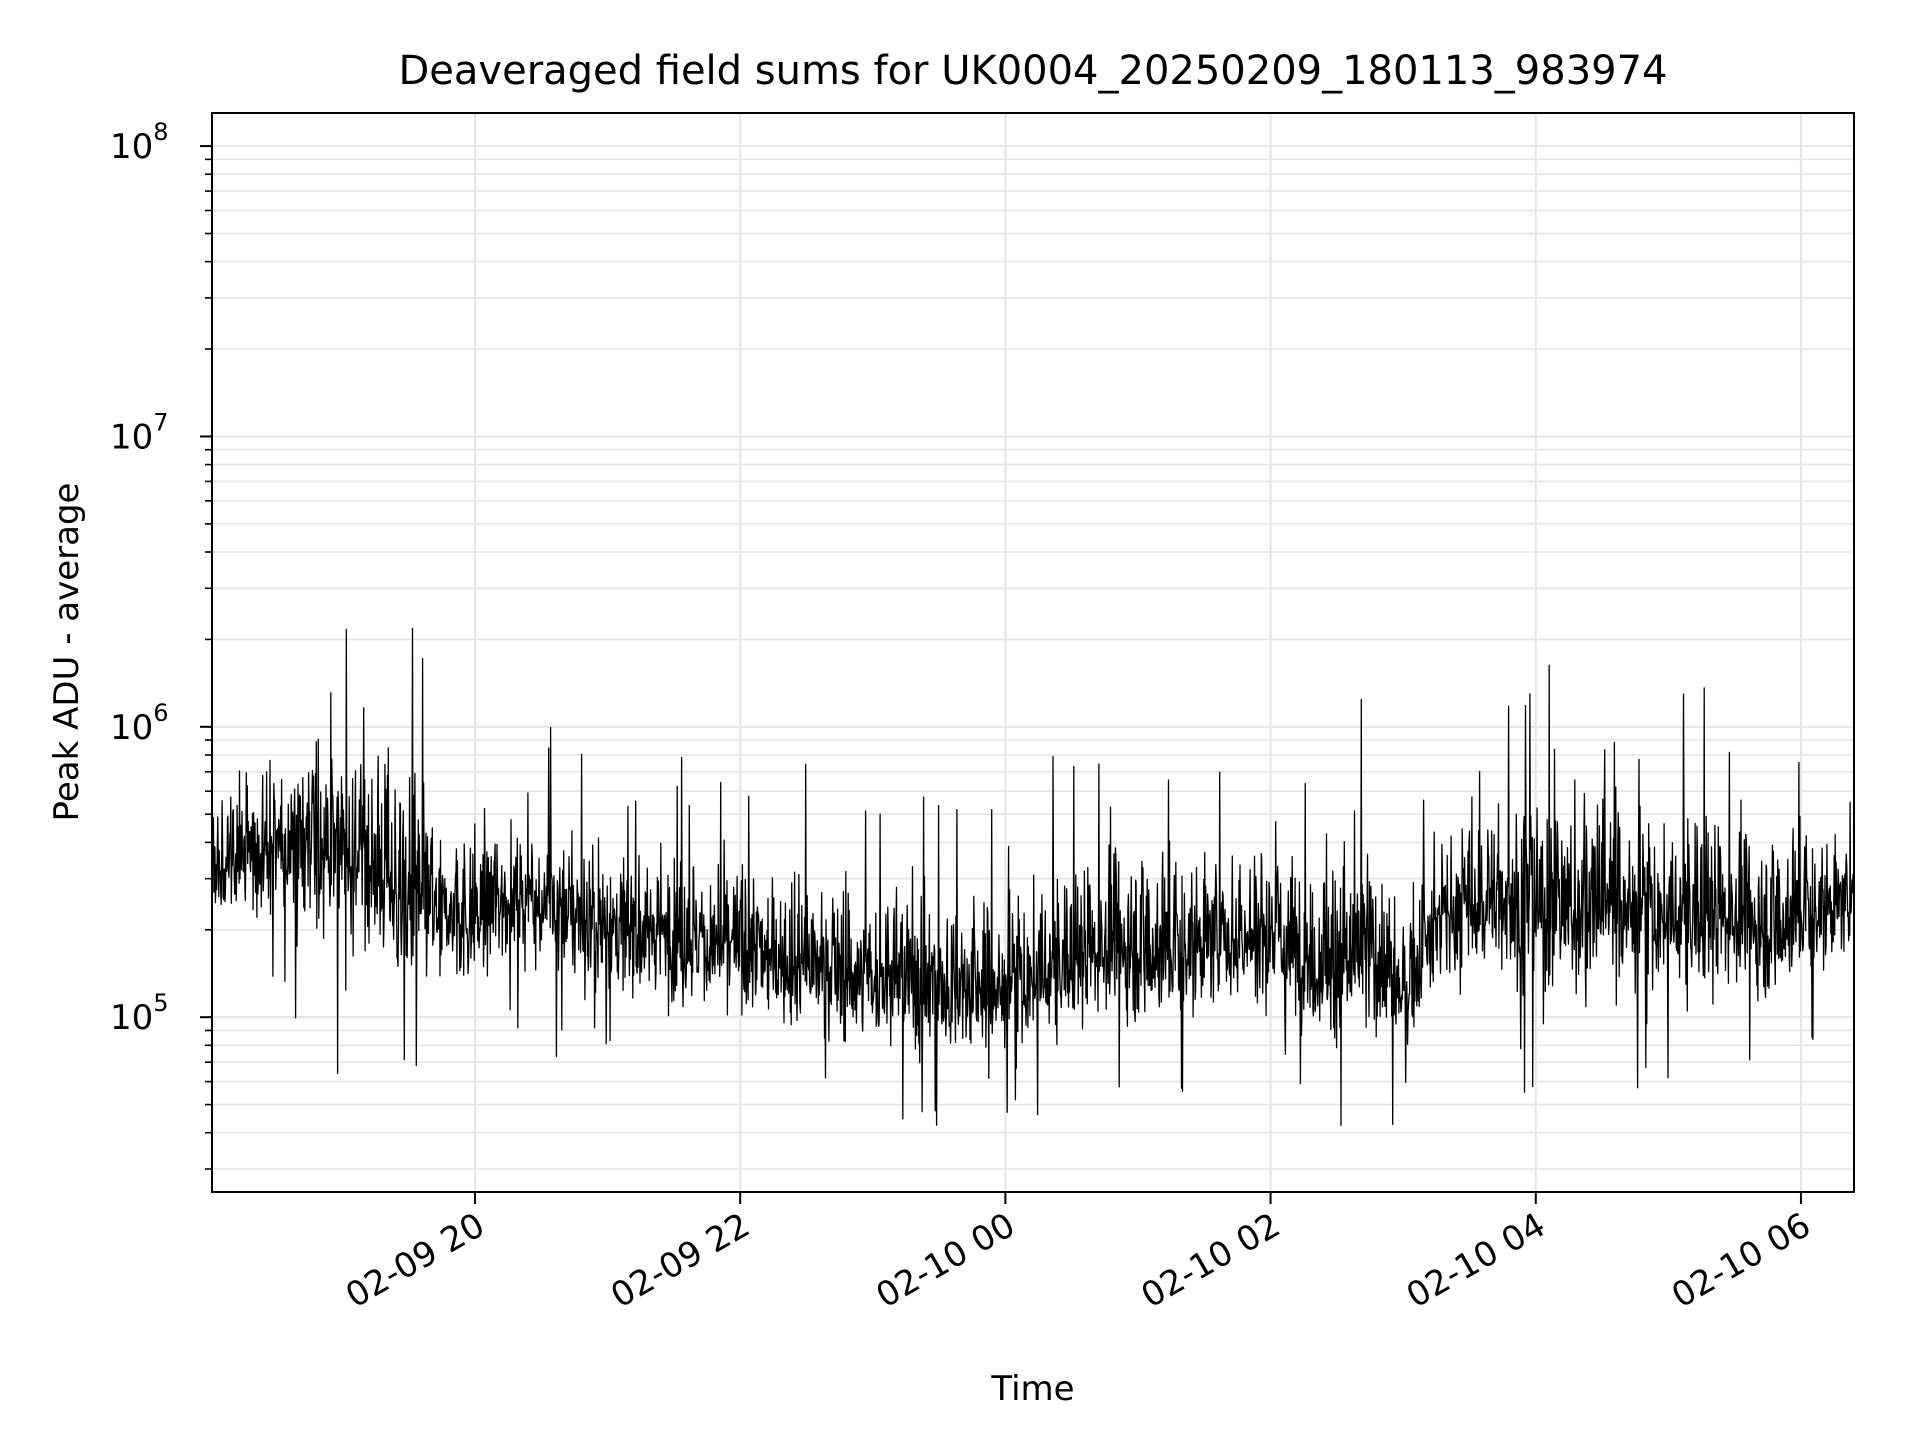  Describe the element at coordinates (67, 652) in the screenshot. I see `y-axis-label: Peak ADU - average` at that location.